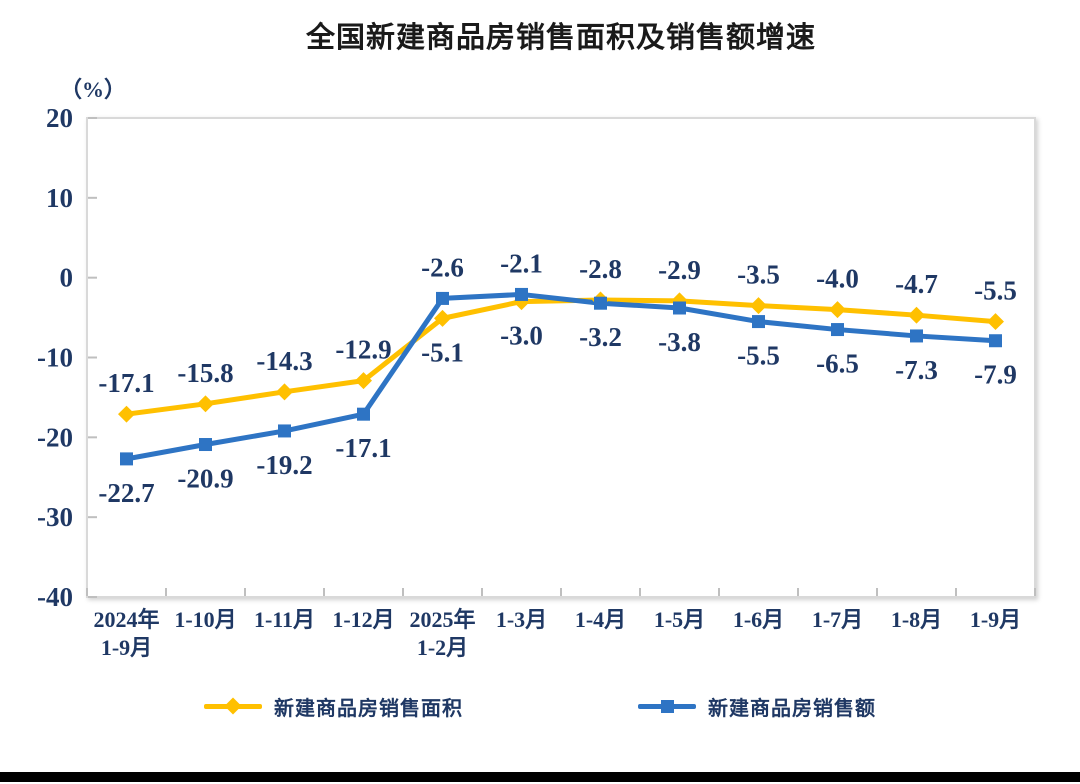  I want to click on y-axis-tick-label: -10, so click(55, 358).